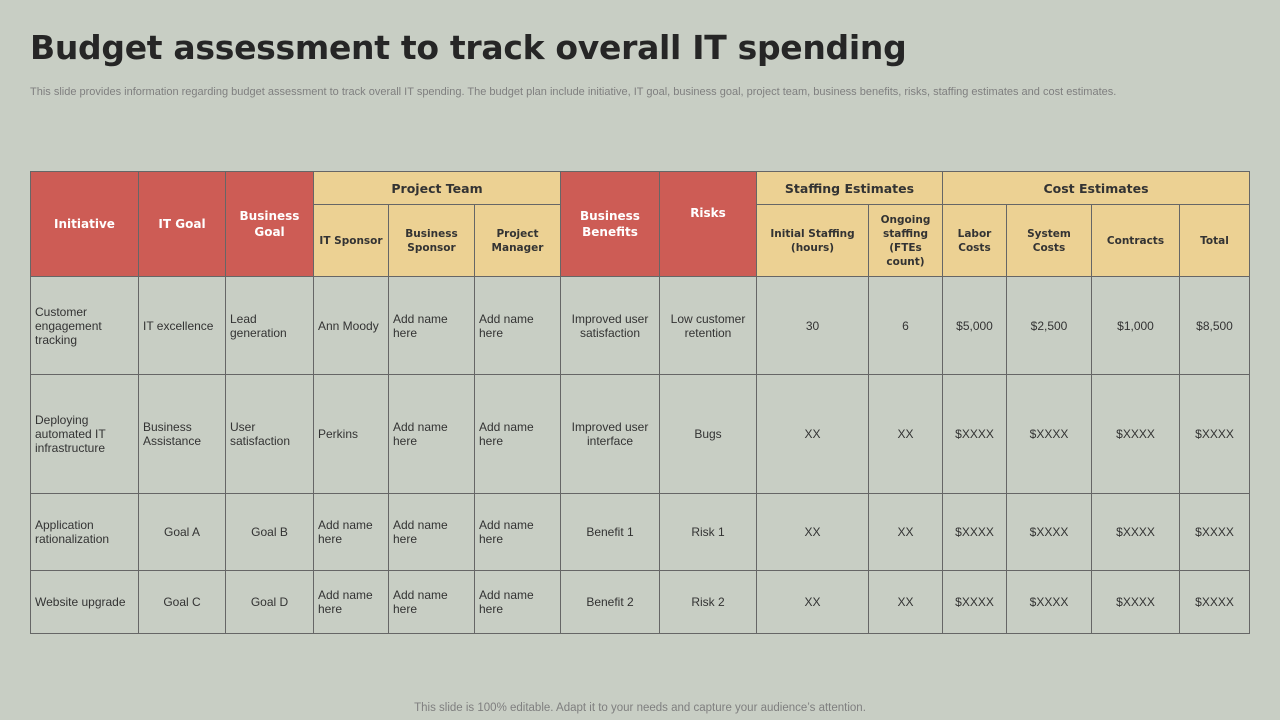 Image resolution: width=1280 pixels, height=720 pixels. What do you see at coordinates (1049, 325) in the screenshot?
I see `cell-system-costs: $2,500` at bounding box center [1049, 325].